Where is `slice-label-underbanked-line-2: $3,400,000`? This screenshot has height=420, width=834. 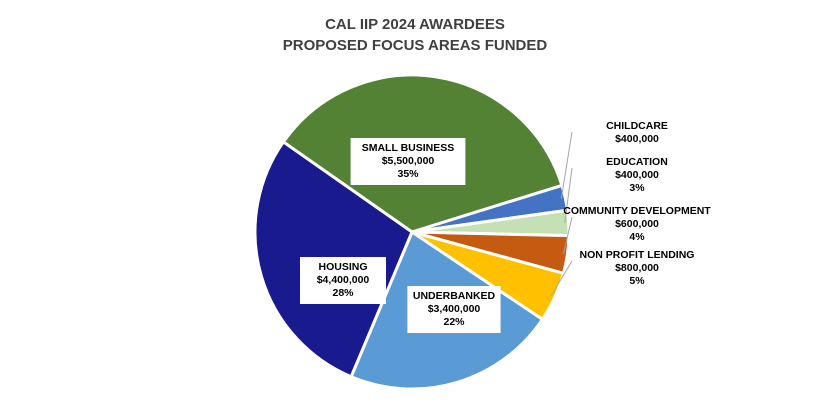 slice-label-underbanked-line-2: $3,400,000 is located at coordinates (454, 309).